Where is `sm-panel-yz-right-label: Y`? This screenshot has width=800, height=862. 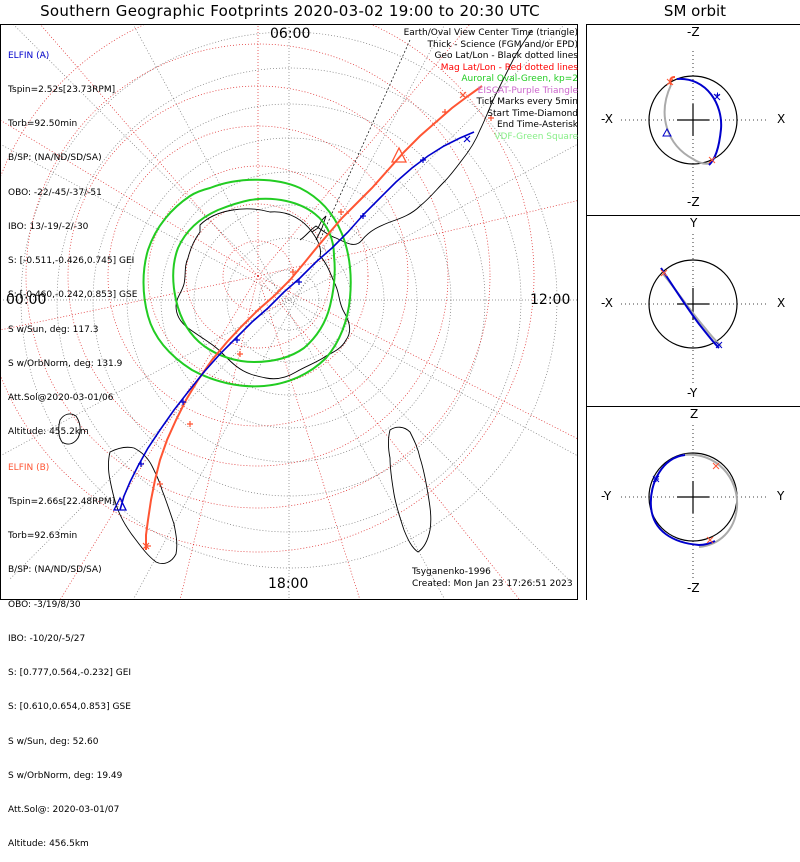 sm-panel-yz-right-label: Y is located at coordinates (781, 496).